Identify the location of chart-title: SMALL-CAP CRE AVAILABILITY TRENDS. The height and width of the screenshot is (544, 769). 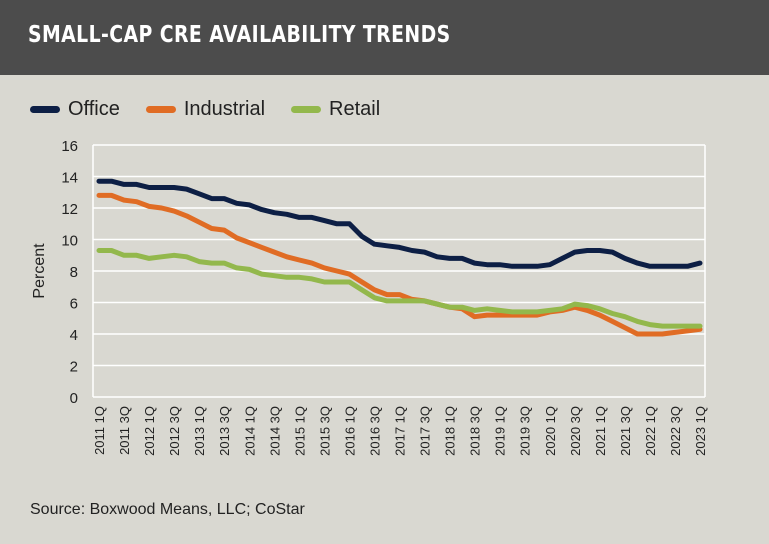
(239, 35).